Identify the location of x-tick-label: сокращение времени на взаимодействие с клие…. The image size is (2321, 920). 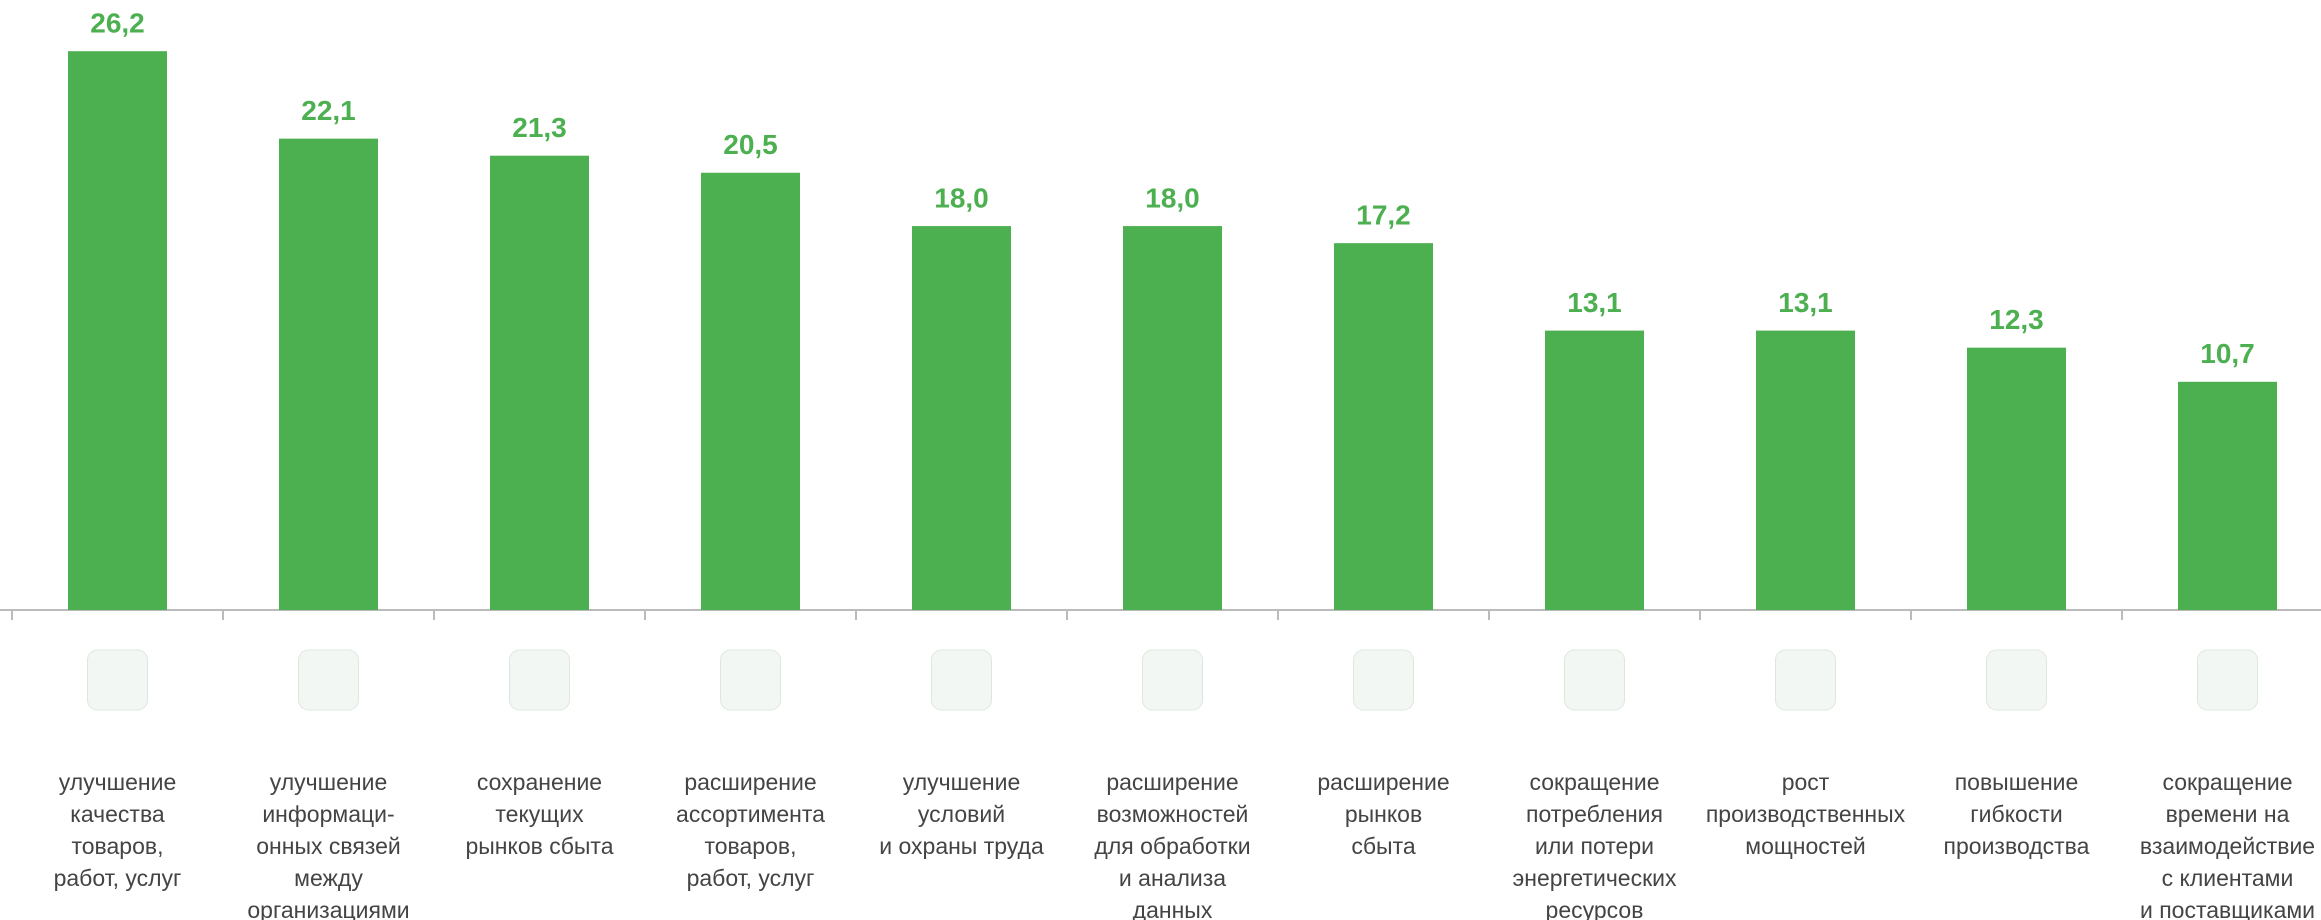
(2227, 844).